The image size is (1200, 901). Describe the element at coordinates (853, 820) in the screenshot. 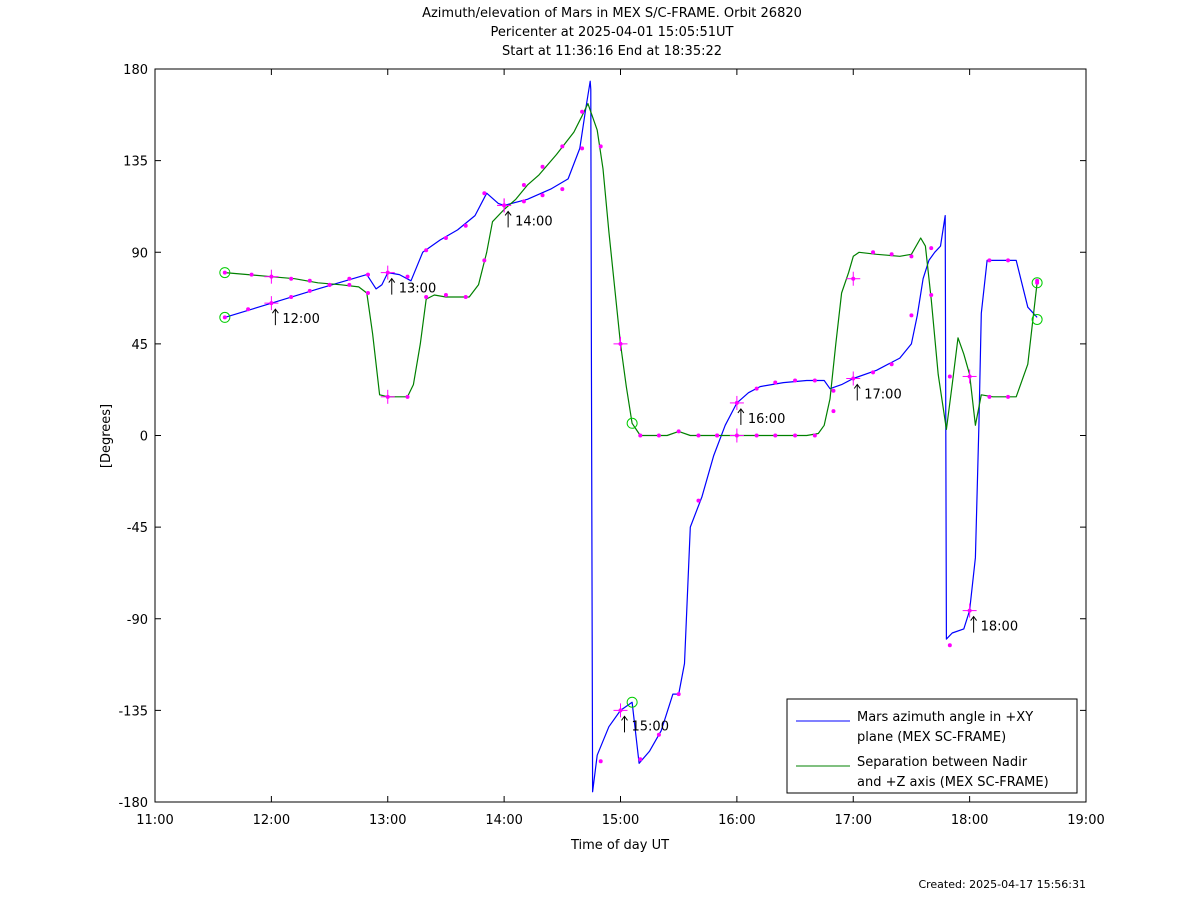

I see `x-tick-label: 17:00` at that location.